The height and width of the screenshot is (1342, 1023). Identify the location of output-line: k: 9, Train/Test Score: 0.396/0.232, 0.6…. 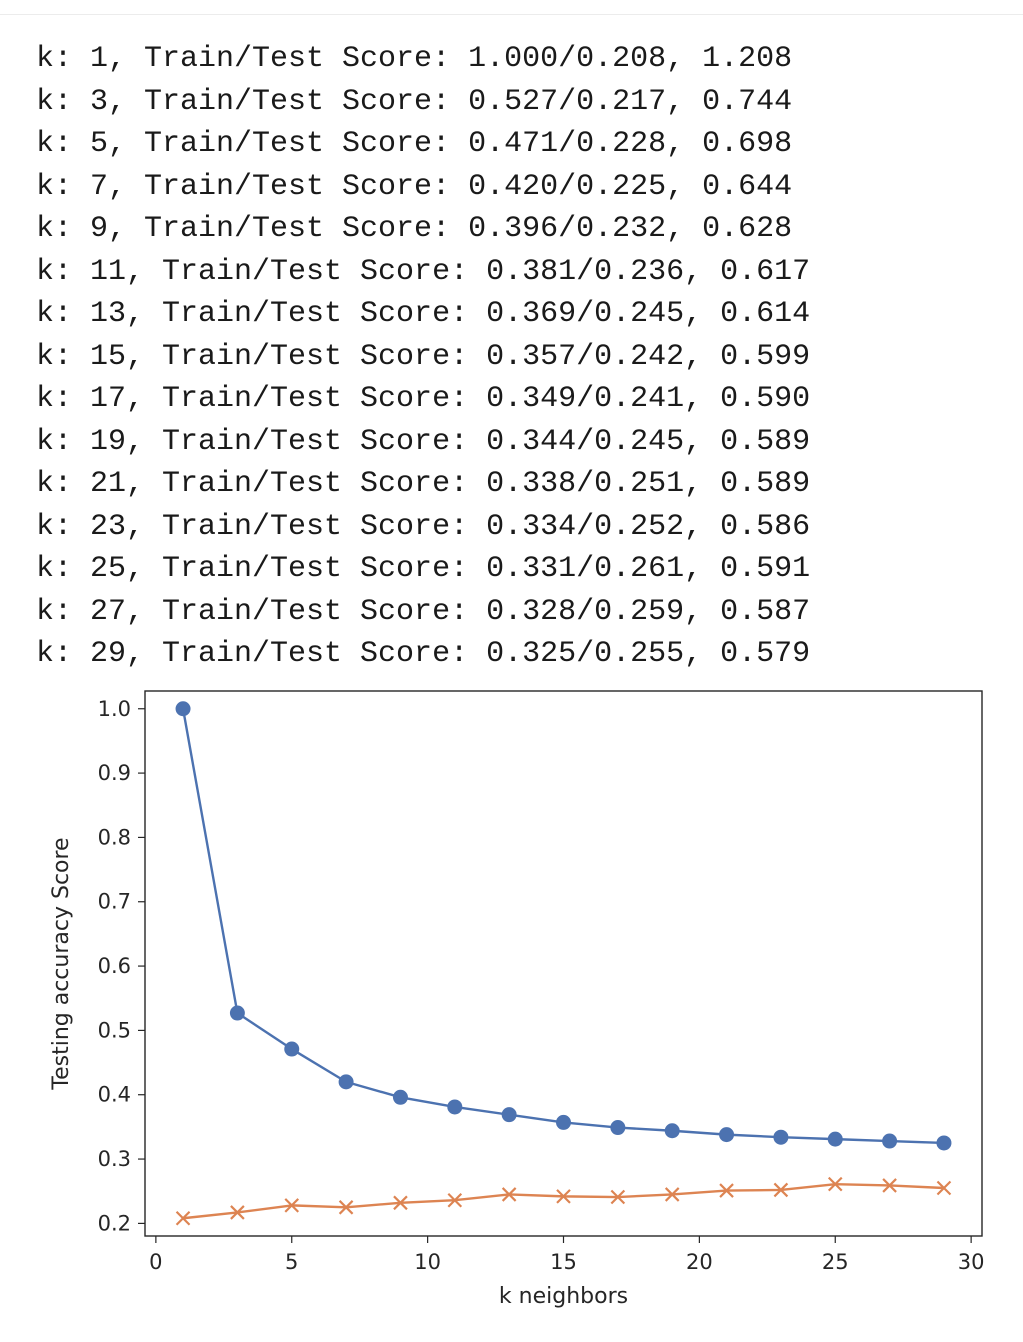
(414, 229).